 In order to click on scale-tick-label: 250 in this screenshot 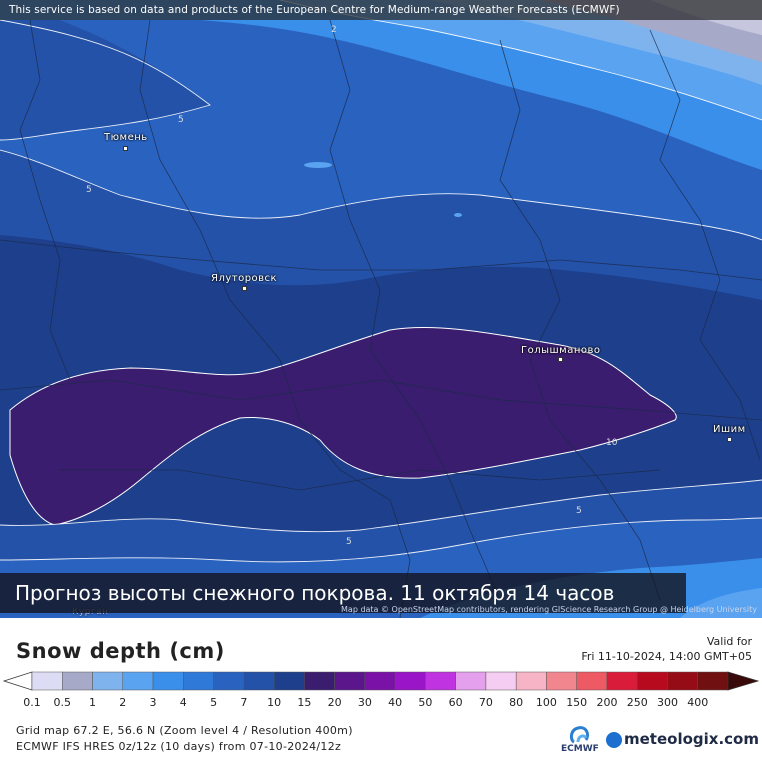, I will do `click(637, 702)`.